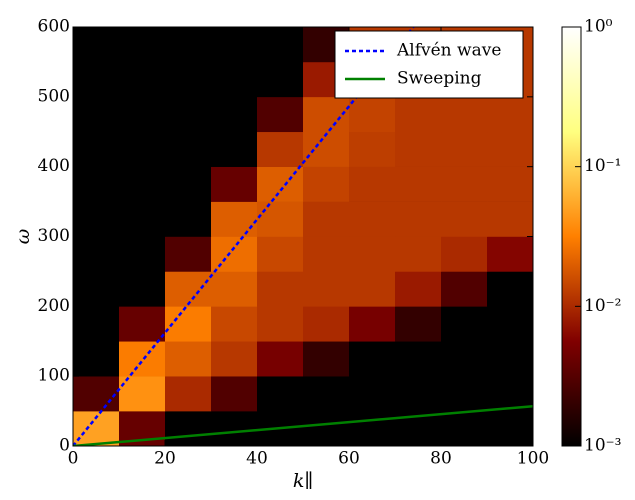 The height and width of the screenshot is (500, 635). I want to click on y-tick-label: 500, so click(54, 96).